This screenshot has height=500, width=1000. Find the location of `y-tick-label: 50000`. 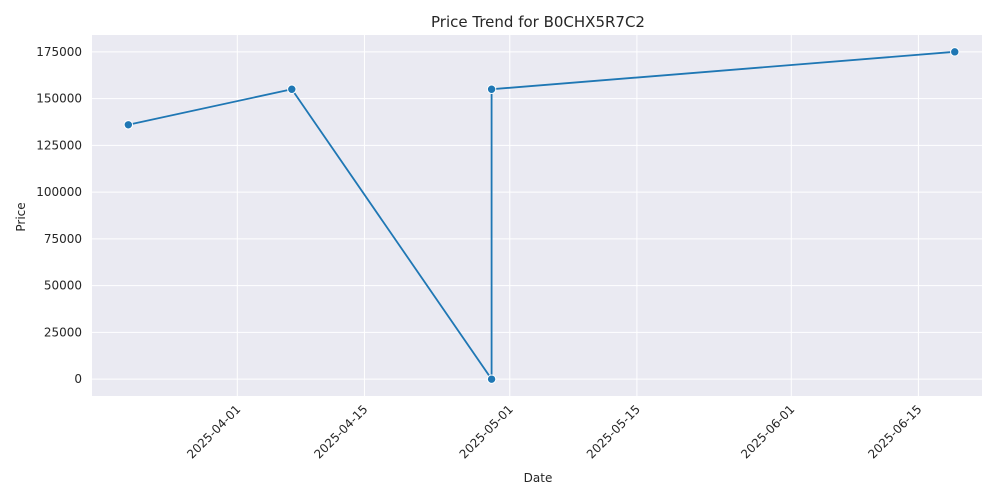

y-tick-label: 50000 is located at coordinates (63, 286).